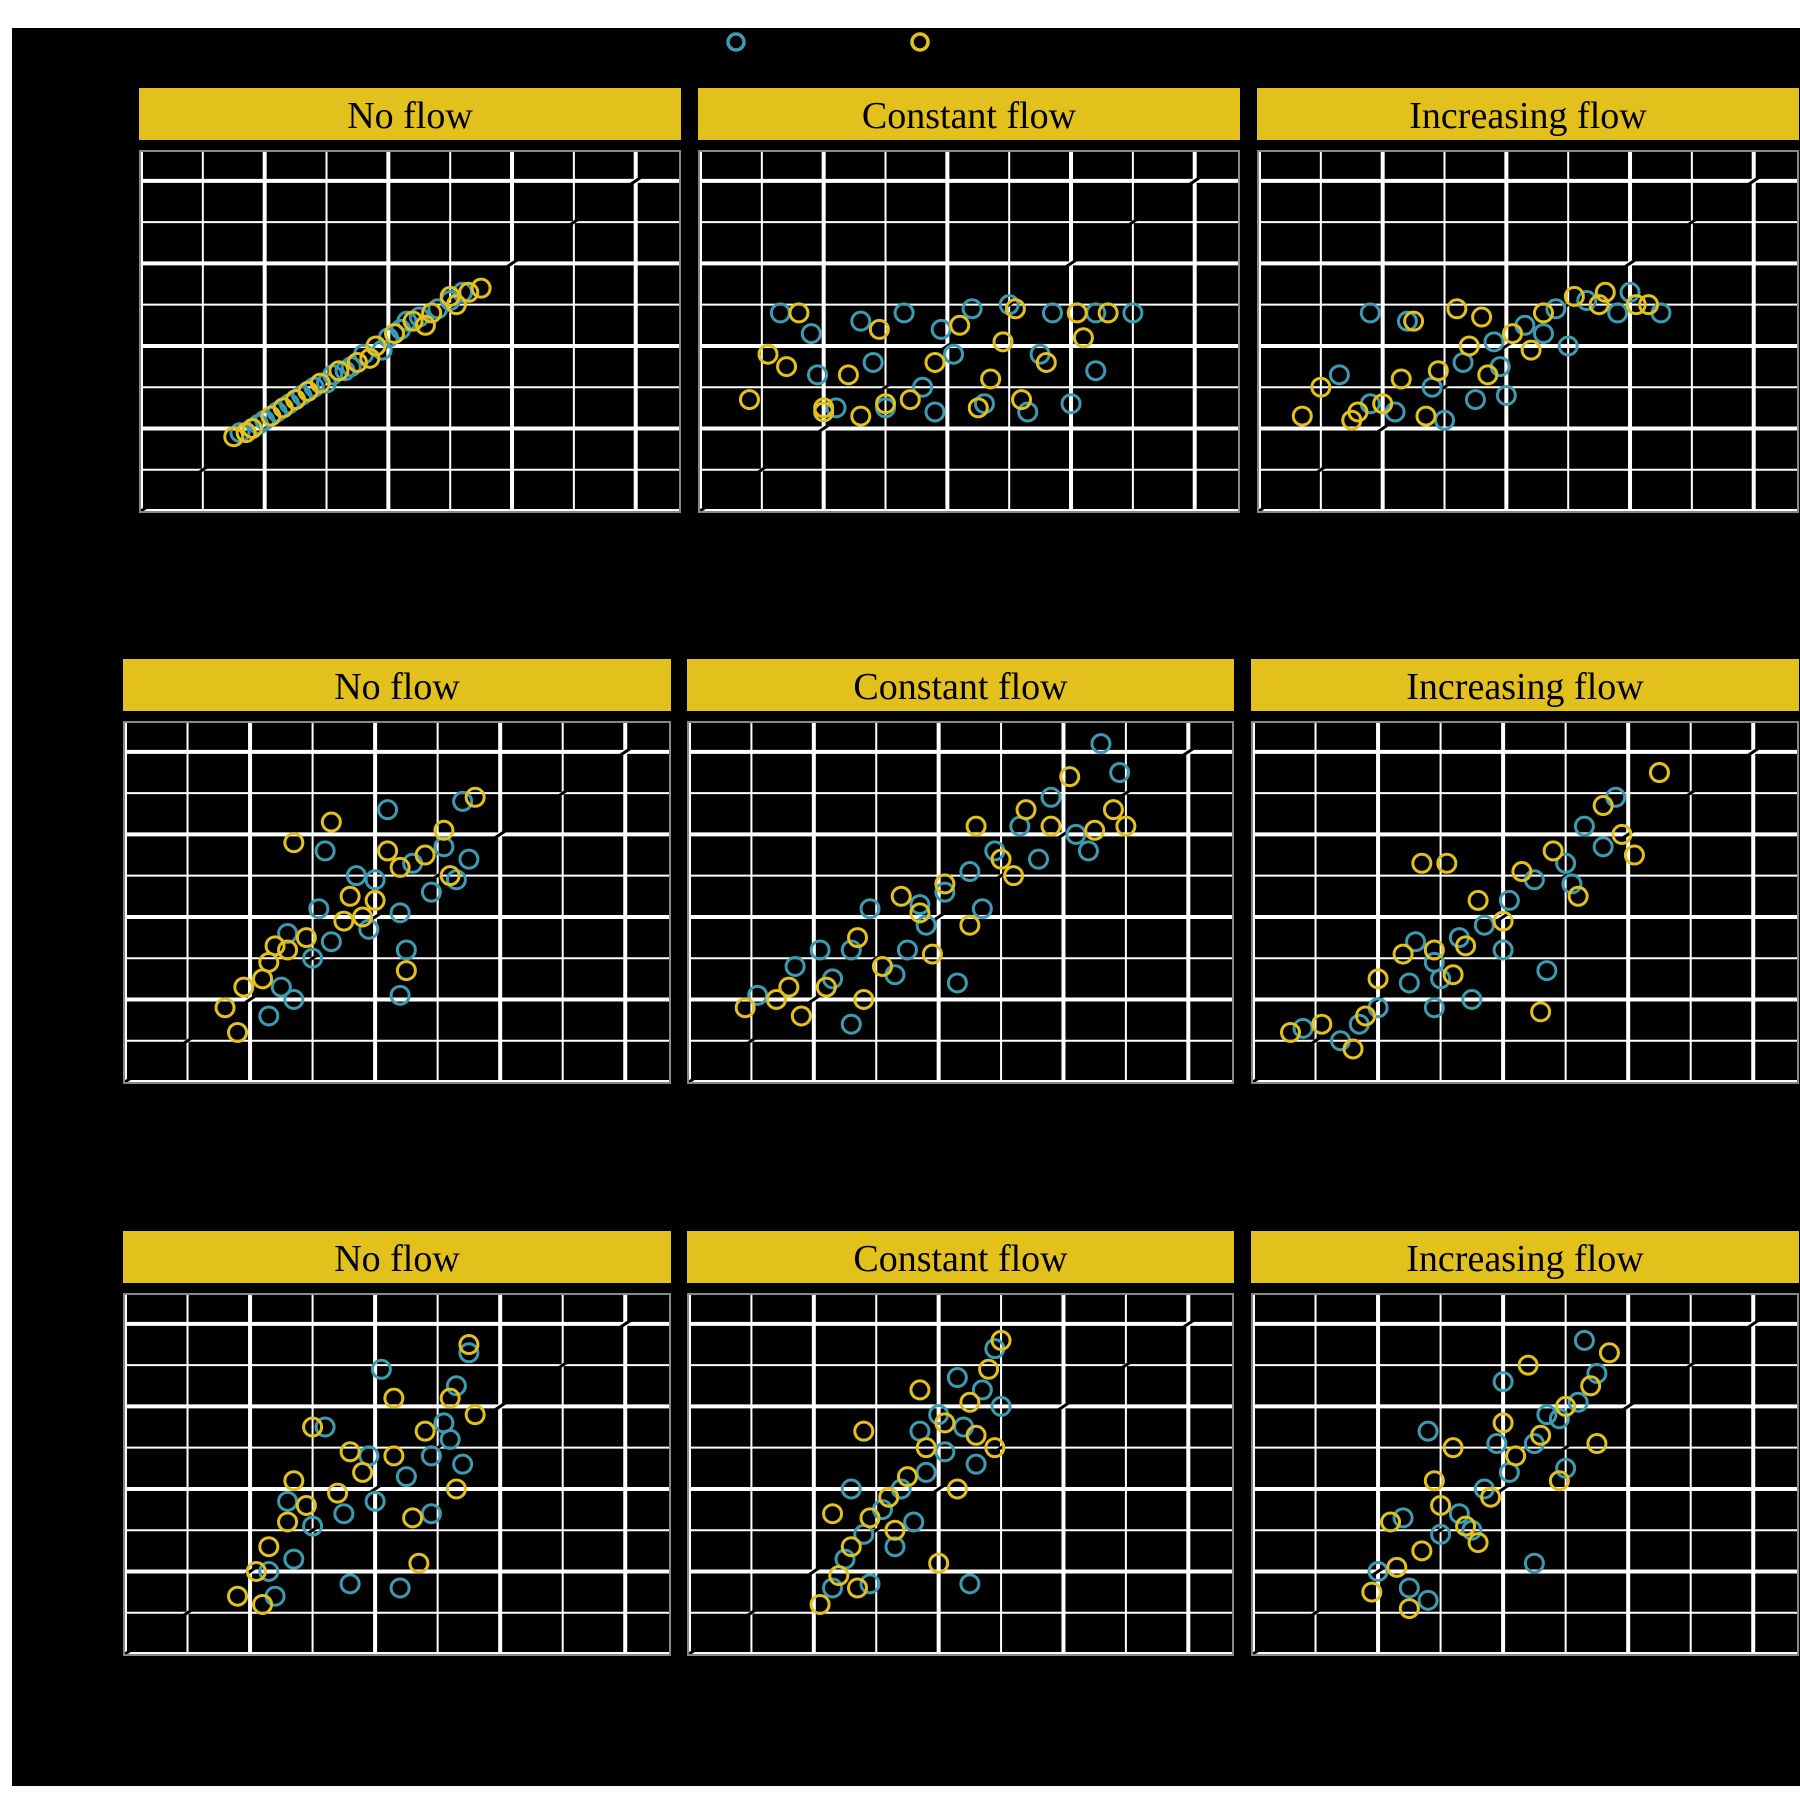  I want to click on panel-row3-col3: Increasing flow, so click(1525, 1443).